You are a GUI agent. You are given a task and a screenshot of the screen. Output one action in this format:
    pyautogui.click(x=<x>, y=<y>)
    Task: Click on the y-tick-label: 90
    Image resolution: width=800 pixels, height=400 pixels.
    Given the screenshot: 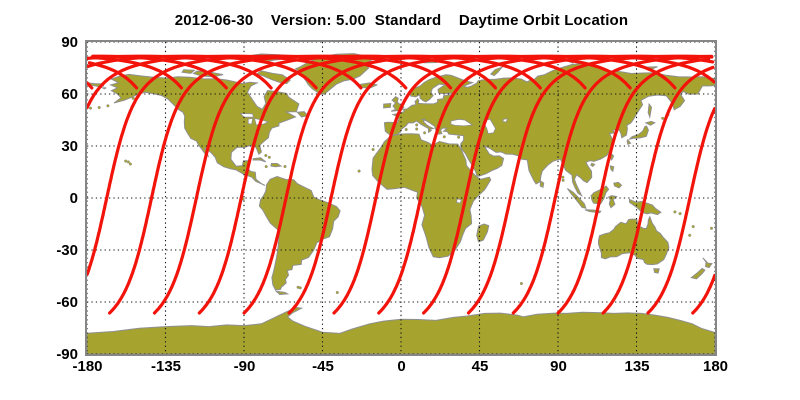 What is the action you would take?
    pyautogui.click(x=69, y=42)
    